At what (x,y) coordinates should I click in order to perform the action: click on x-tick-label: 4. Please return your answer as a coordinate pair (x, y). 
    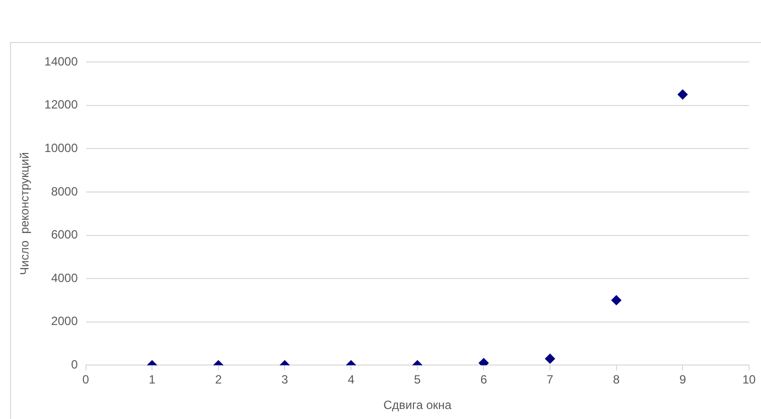
    Looking at the image, I should click on (351, 379).